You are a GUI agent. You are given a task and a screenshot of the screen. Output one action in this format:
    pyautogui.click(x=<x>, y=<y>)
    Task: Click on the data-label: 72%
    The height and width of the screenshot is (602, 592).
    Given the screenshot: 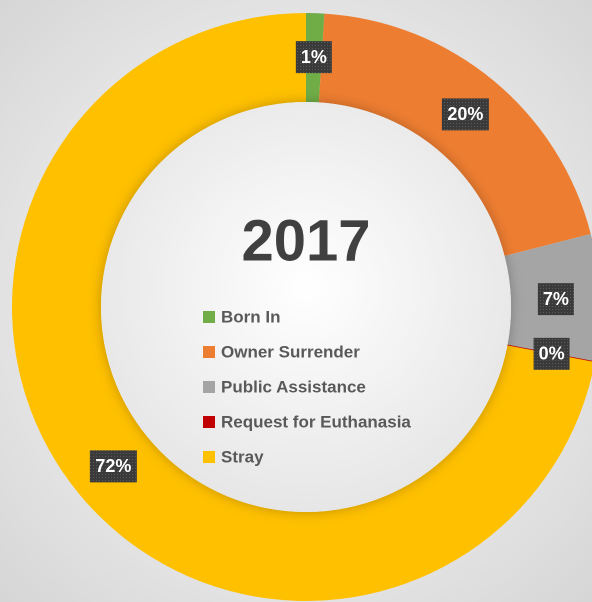 What is the action you would take?
    pyautogui.click(x=113, y=466)
    